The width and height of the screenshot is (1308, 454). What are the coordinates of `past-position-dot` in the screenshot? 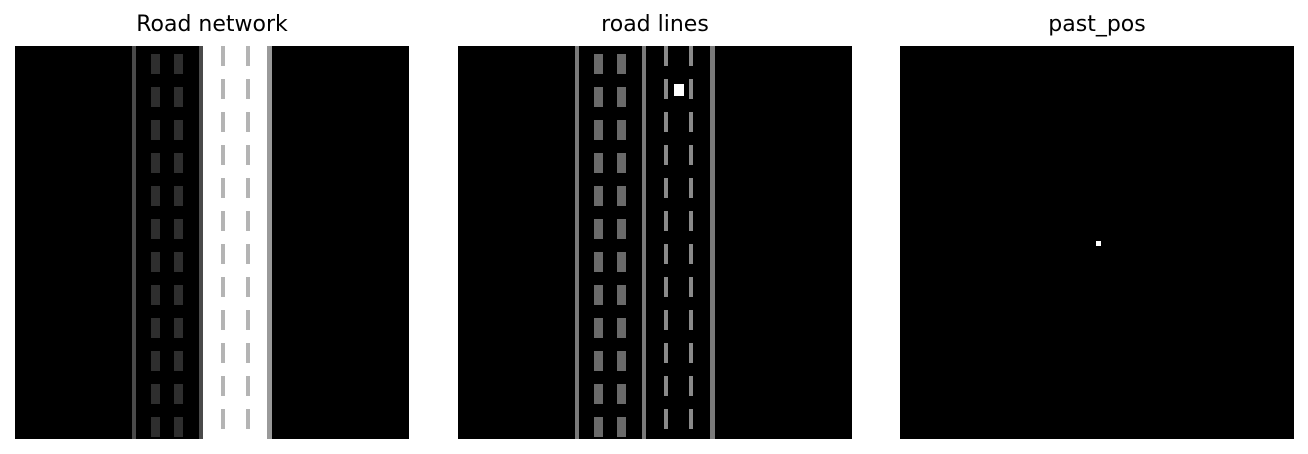 It's located at (1098, 243).